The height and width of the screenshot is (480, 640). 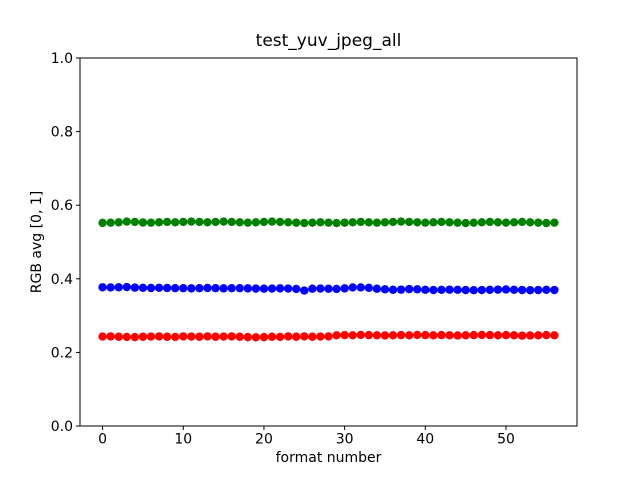 What do you see at coordinates (62, 133) in the screenshot?
I see `y-tick-label: 0.8` at bounding box center [62, 133].